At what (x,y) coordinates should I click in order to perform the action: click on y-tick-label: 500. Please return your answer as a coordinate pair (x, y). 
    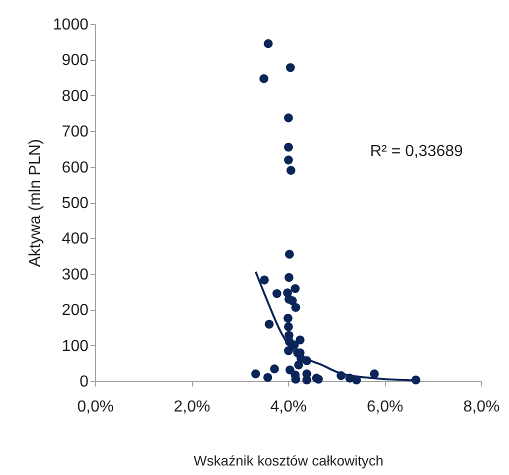
    Looking at the image, I should click on (75, 203).